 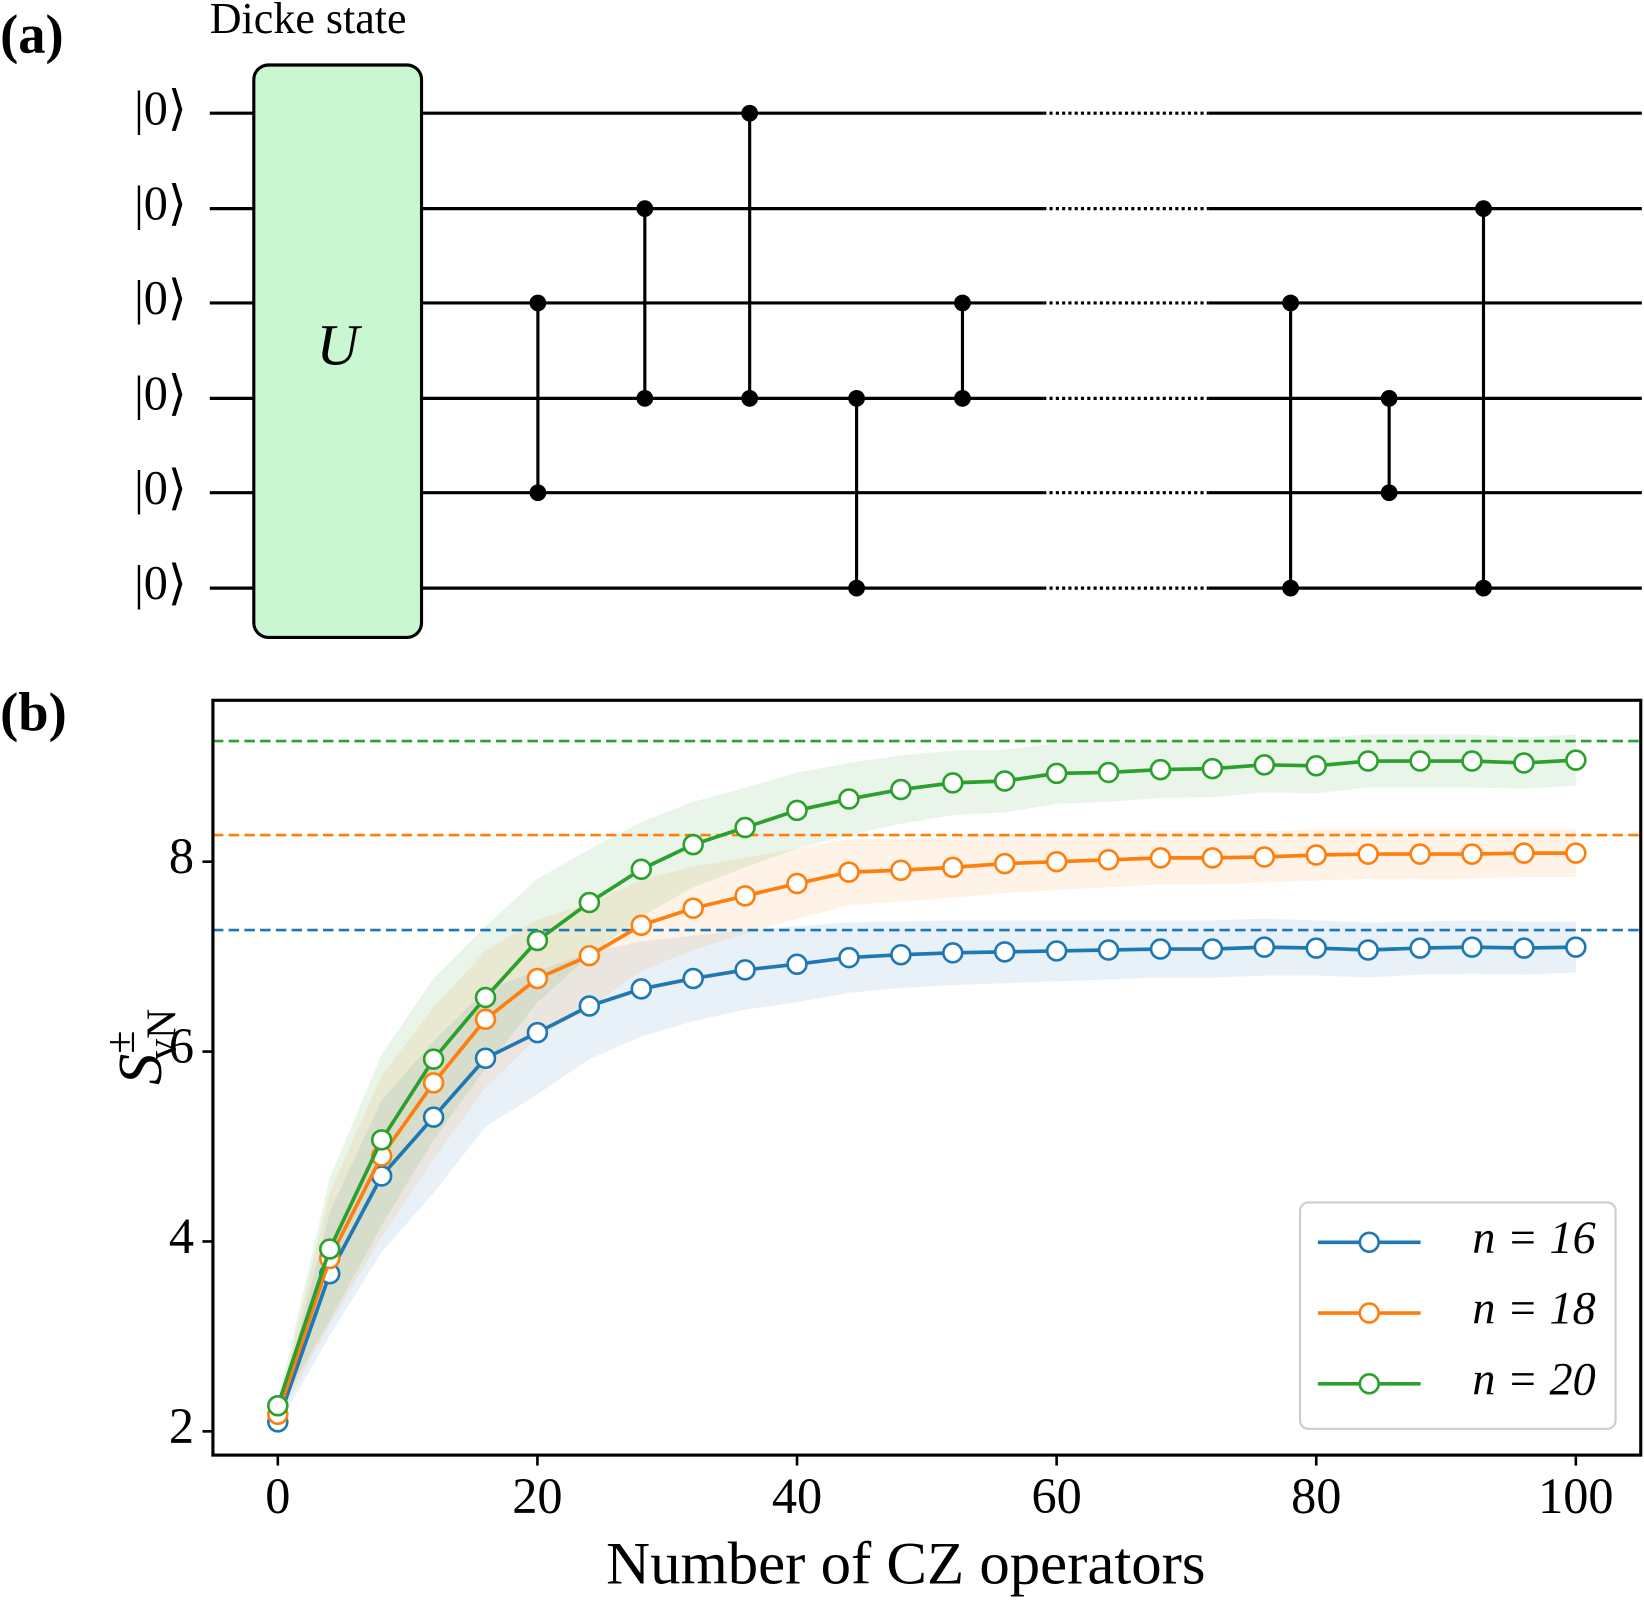 I want to click on y-tick-label: 4, so click(x=181, y=1236).